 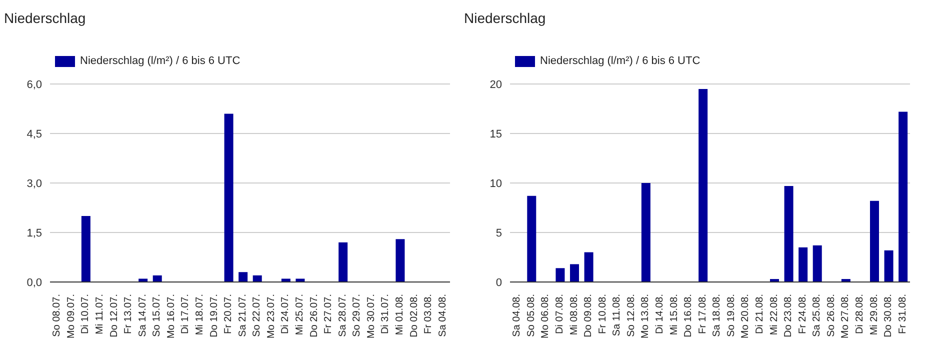 What do you see at coordinates (717, 315) in the screenshot?
I see `x-tick-label: Sa 18.08.` at bounding box center [717, 315].